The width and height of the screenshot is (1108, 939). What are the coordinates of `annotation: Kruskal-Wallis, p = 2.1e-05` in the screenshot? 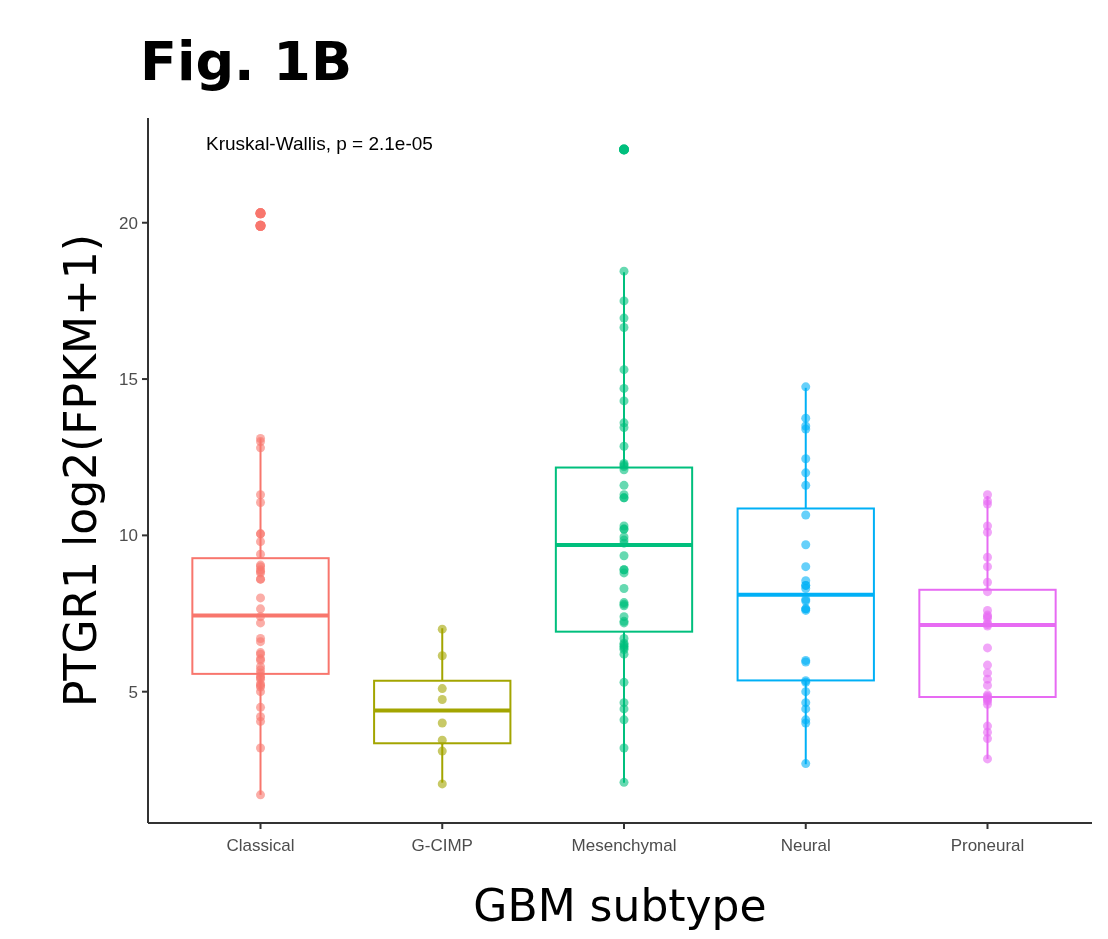 It's located at (319, 143).